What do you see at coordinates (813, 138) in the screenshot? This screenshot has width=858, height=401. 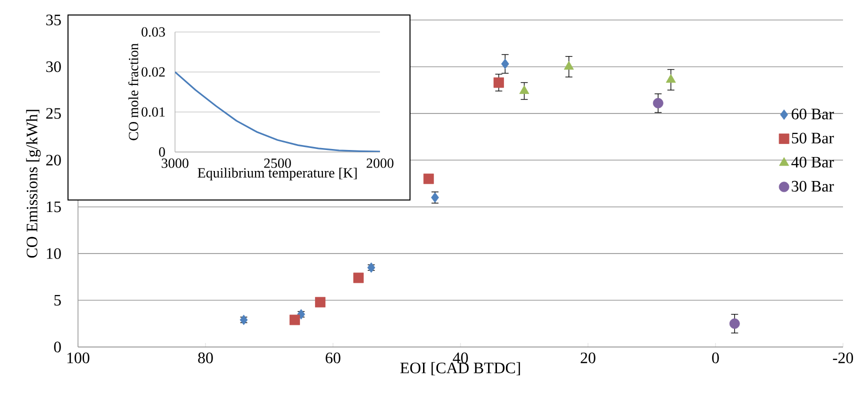 I see `legend-label: 50 Bar` at bounding box center [813, 138].